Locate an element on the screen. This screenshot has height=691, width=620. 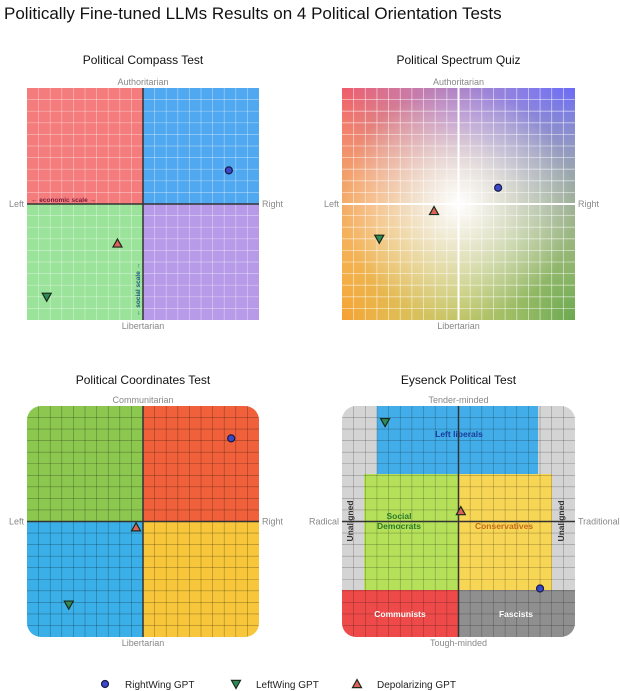
axis-label-top: Tender-minded is located at coordinates (458, 400).